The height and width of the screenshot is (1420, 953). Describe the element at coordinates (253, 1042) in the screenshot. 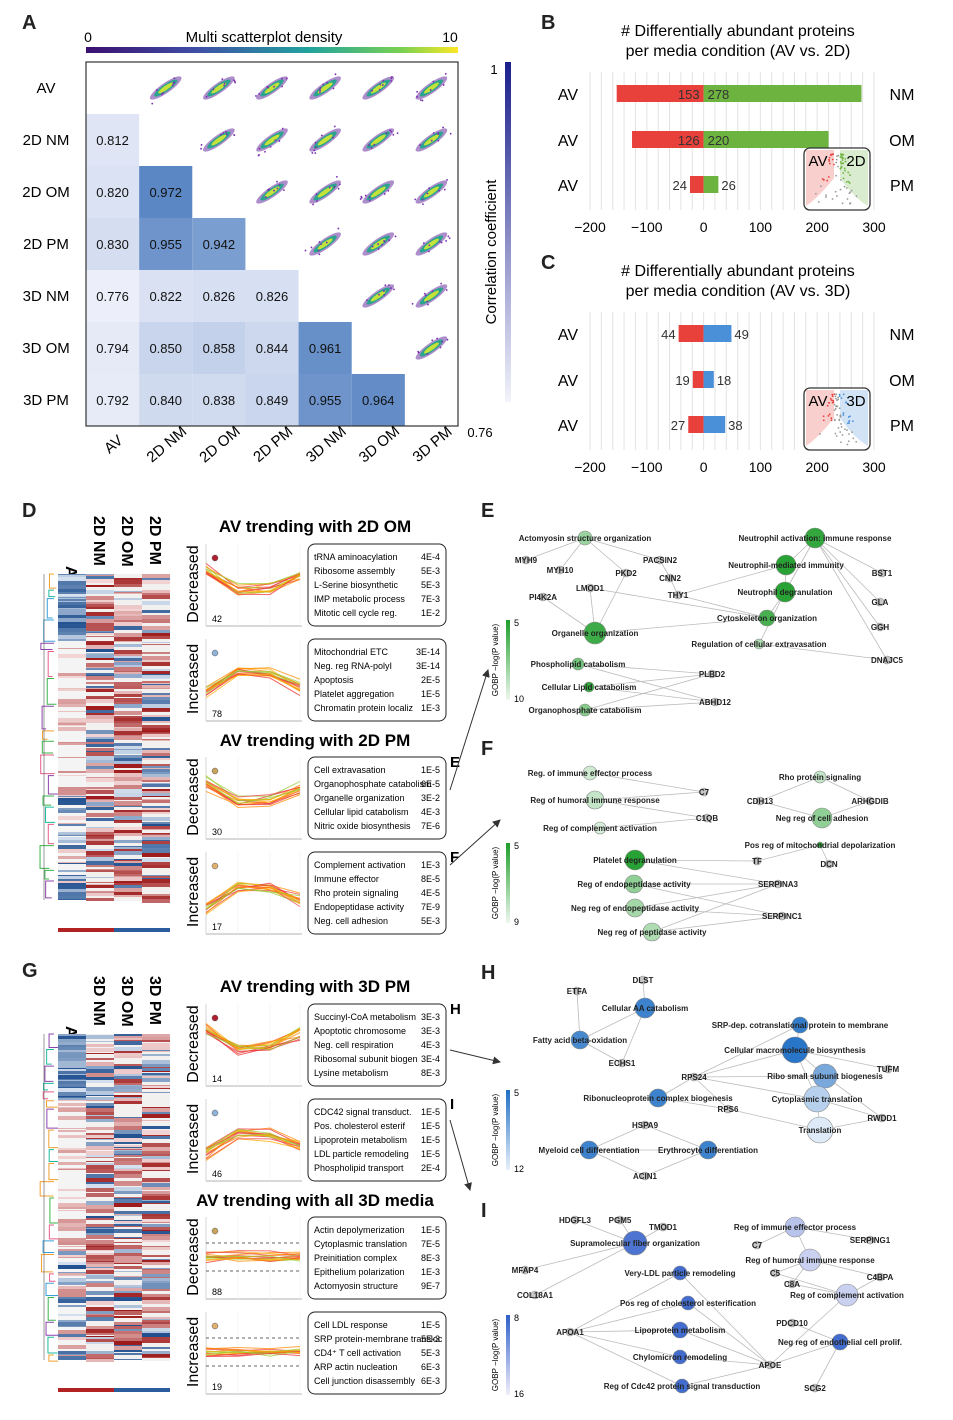

I see `trend-line` at that location.